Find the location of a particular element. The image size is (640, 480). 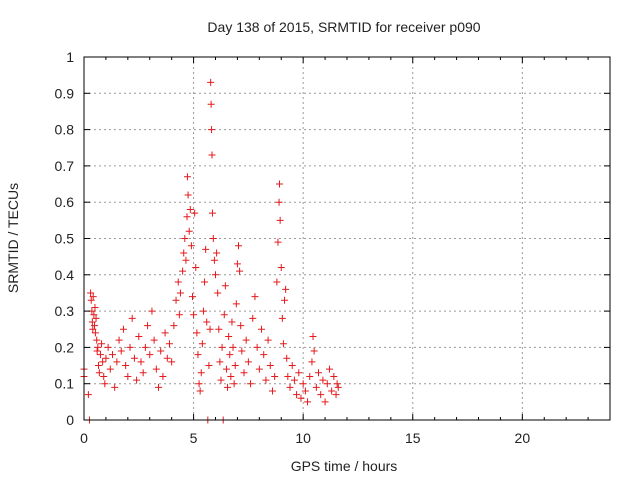

y-tick-label: 0.4 is located at coordinates (65, 275).